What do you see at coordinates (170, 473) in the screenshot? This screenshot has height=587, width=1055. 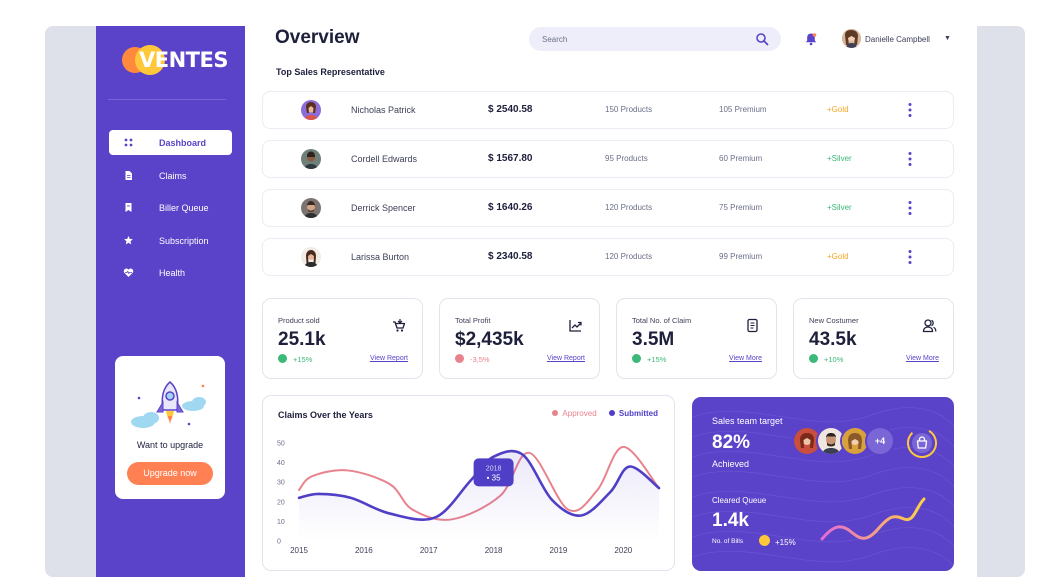 I see `upgrade-button: Upgrade now` at bounding box center [170, 473].